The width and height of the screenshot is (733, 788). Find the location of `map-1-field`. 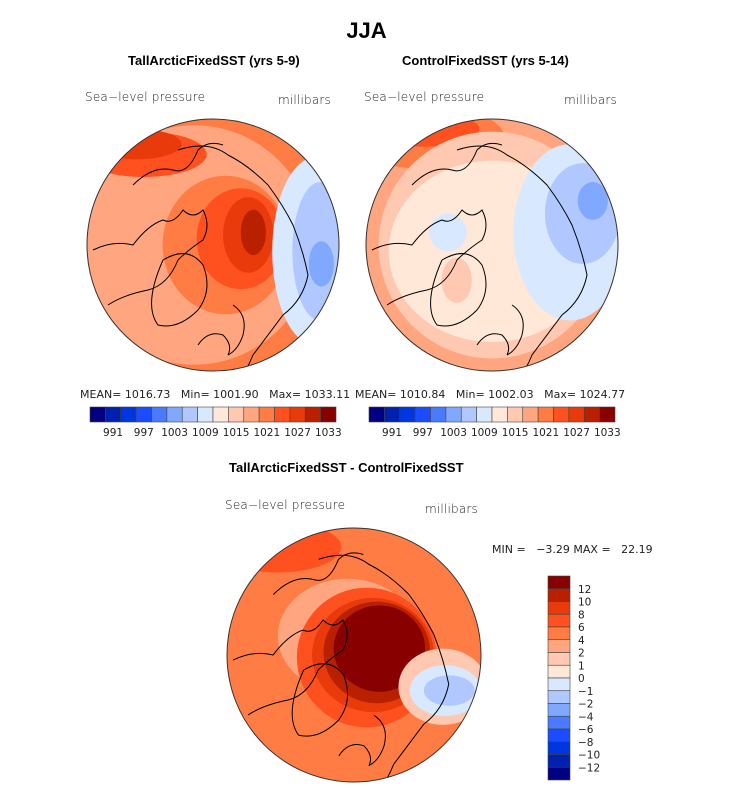

map-1-field is located at coordinates (213, 245).